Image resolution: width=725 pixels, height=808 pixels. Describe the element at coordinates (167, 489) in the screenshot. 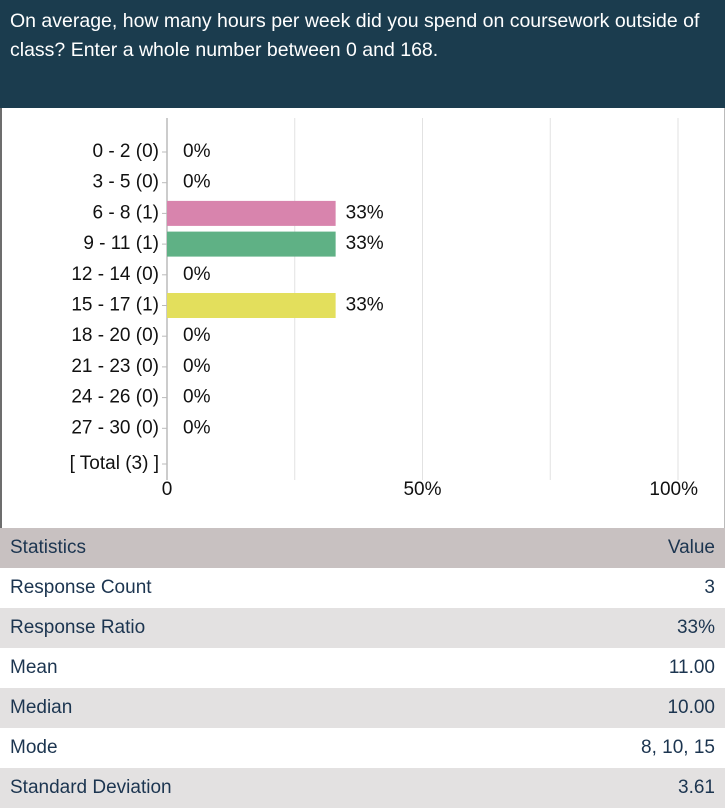

I see `x-tick-label: 0` at that location.